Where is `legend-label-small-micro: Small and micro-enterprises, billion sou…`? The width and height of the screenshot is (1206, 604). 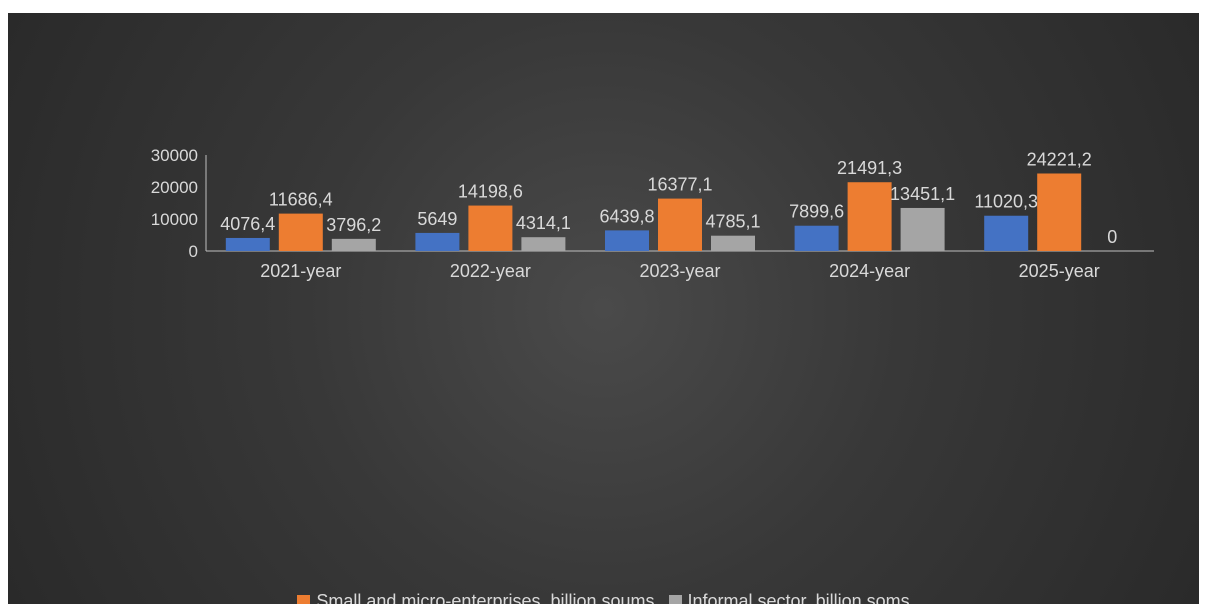 legend-label-small-micro: Small and micro-enterprises, billion sou… is located at coordinates (485, 597).